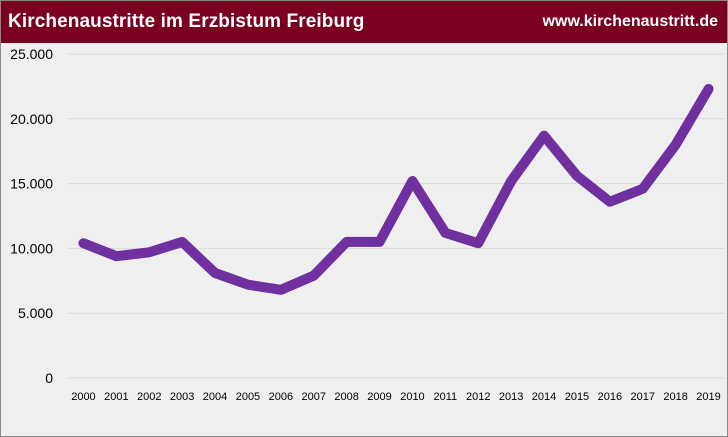 This screenshot has height=437, width=728. I want to click on x-tick-label: 2005, so click(248, 397).